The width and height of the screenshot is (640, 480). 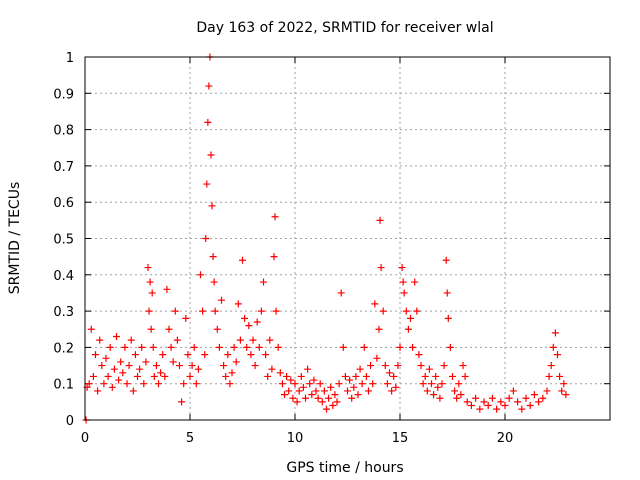 I want to click on y-tick-label: 0.9, so click(x=63, y=94).